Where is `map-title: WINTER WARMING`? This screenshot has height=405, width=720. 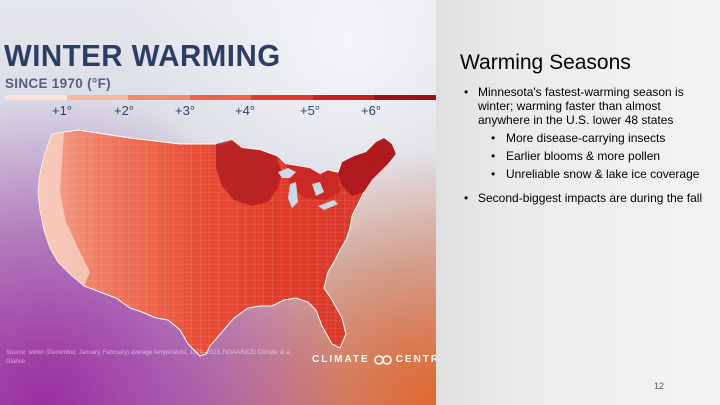
map-title: WINTER WARMING is located at coordinates (142, 55).